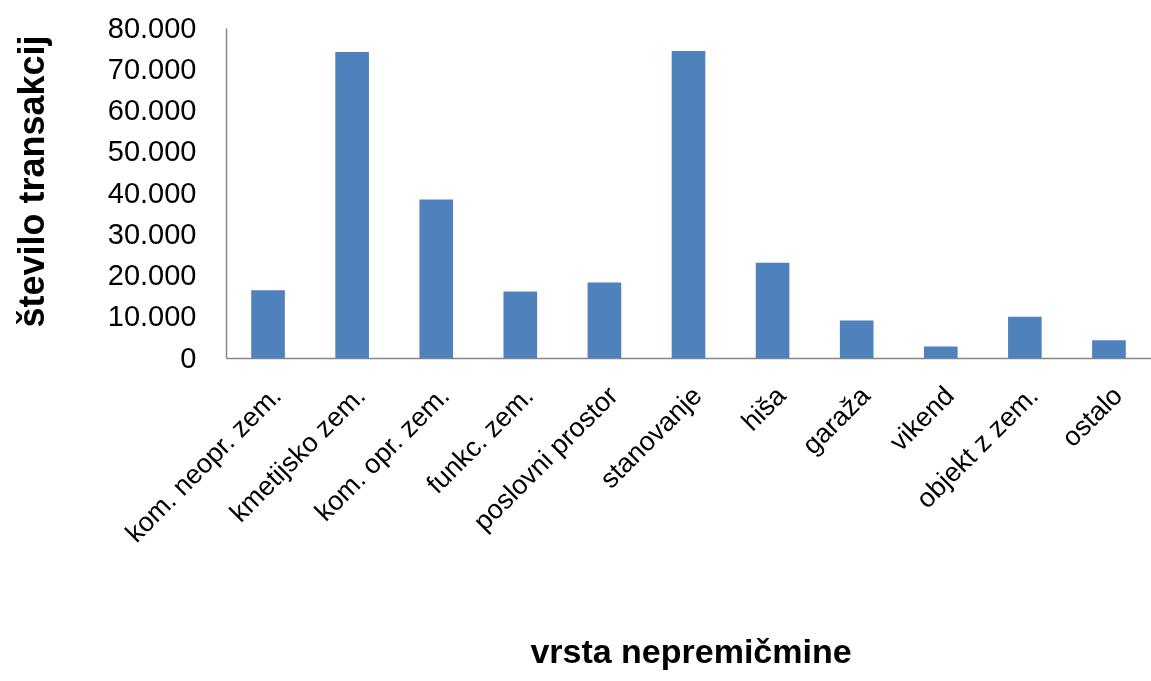 The height and width of the screenshot is (681, 1151). What do you see at coordinates (152, 192) in the screenshot?
I see `y-tick-label: 40.000` at bounding box center [152, 192].